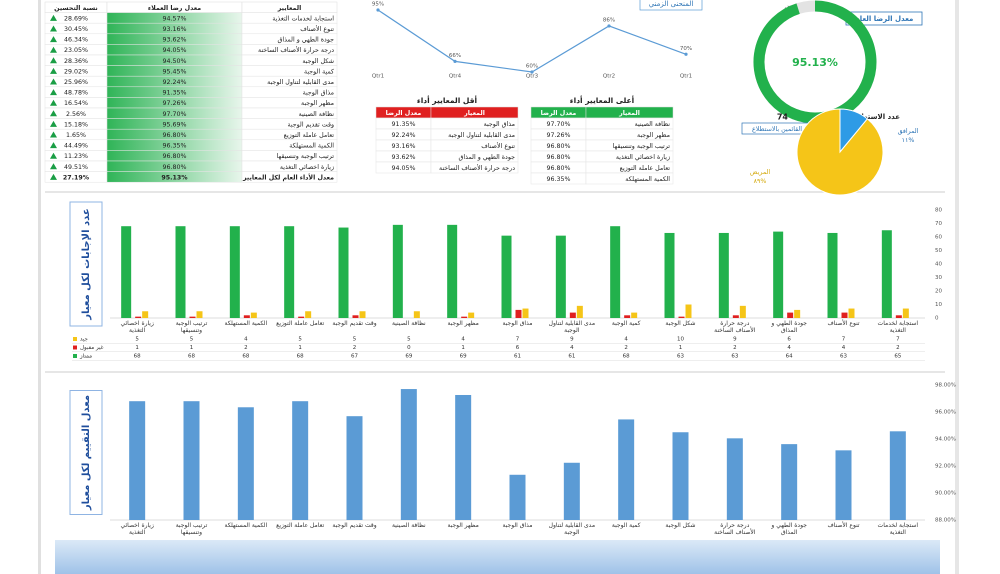 The image size is (1000, 574). I want to click on table-text: 28.69%, so click(76, 18).